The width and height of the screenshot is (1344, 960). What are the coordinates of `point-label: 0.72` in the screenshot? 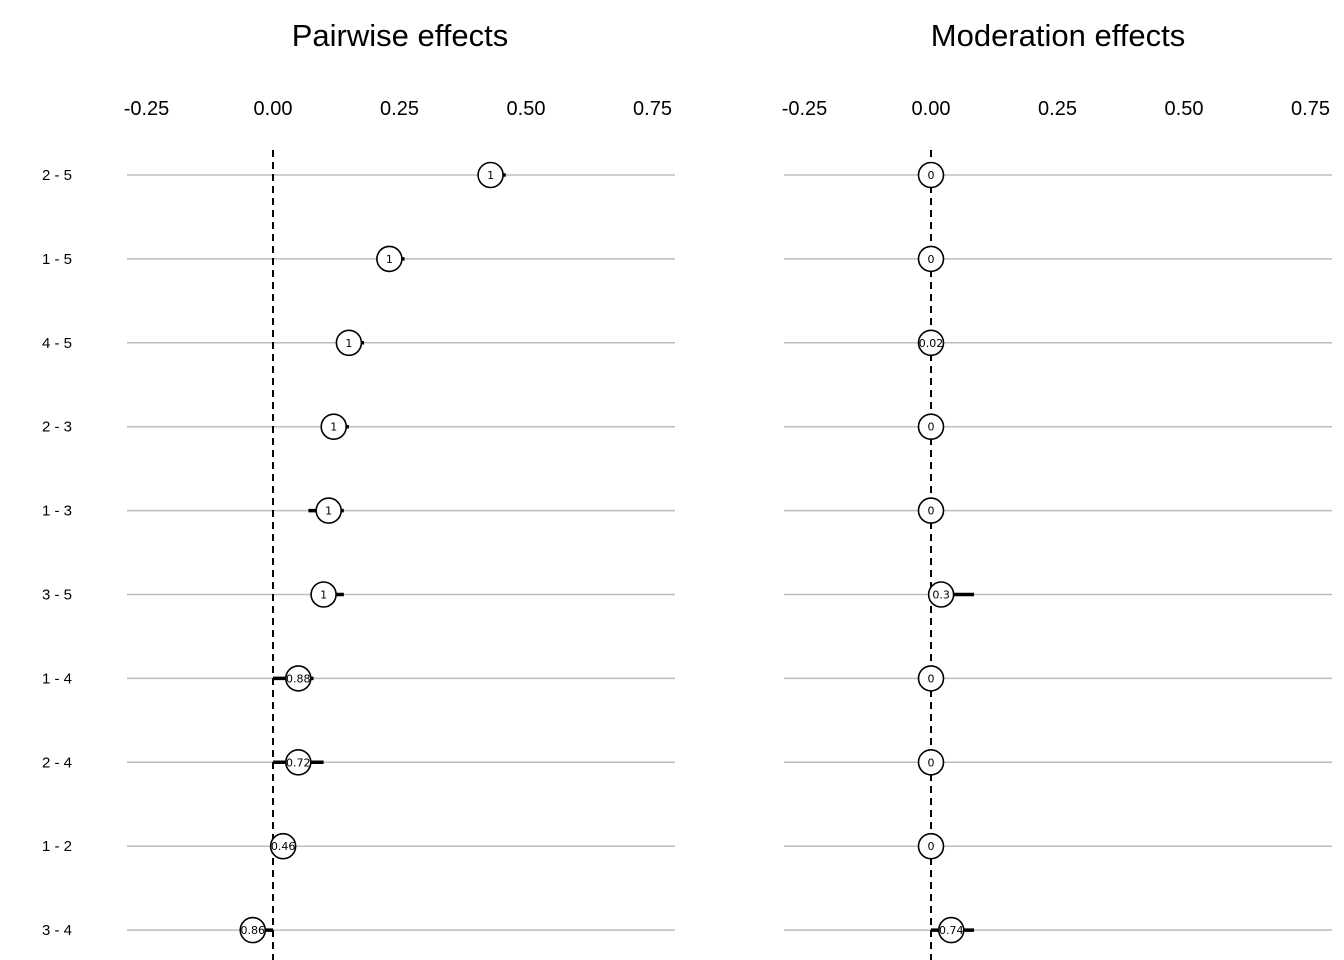 It's located at (298, 762).